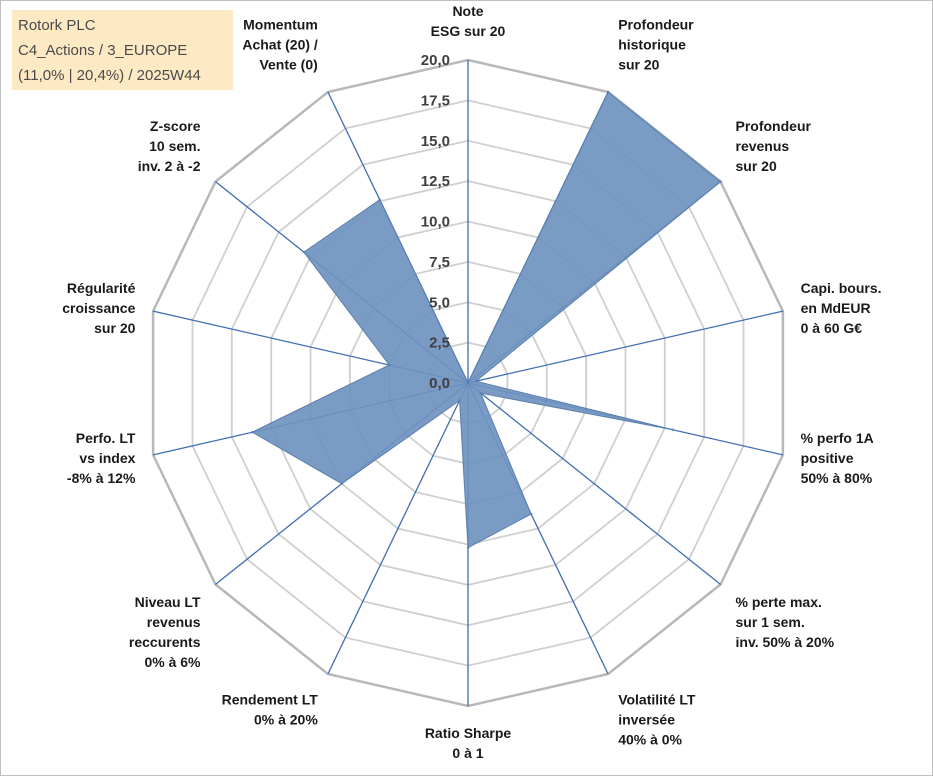 The width and height of the screenshot is (933, 776). What do you see at coordinates (169, 146) in the screenshot?
I see `axis-label-13: Z-score 10 sem. inv. 2 à -2` at bounding box center [169, 146].